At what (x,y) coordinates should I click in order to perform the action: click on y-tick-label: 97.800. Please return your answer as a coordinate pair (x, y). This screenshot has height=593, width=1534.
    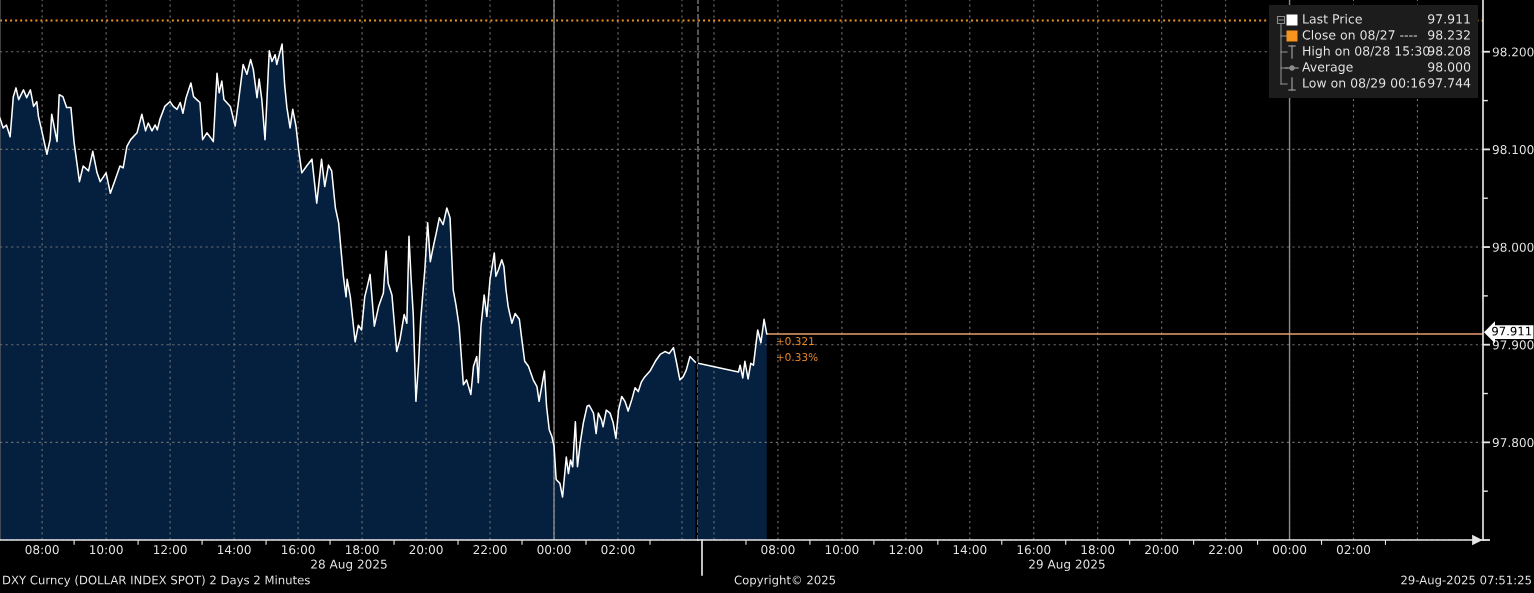
    Looking at the image, I should click on (1513, 442).